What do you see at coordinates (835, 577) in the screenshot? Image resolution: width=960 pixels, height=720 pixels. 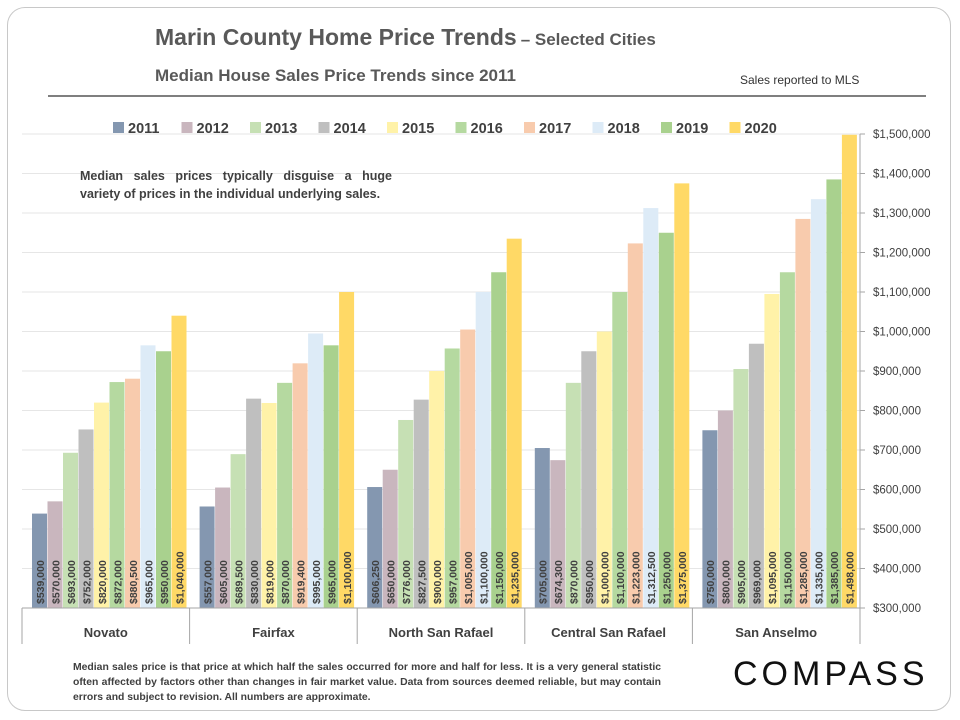 I see `bar-value-label: $1,385,000` at bounding box center [835, 577].